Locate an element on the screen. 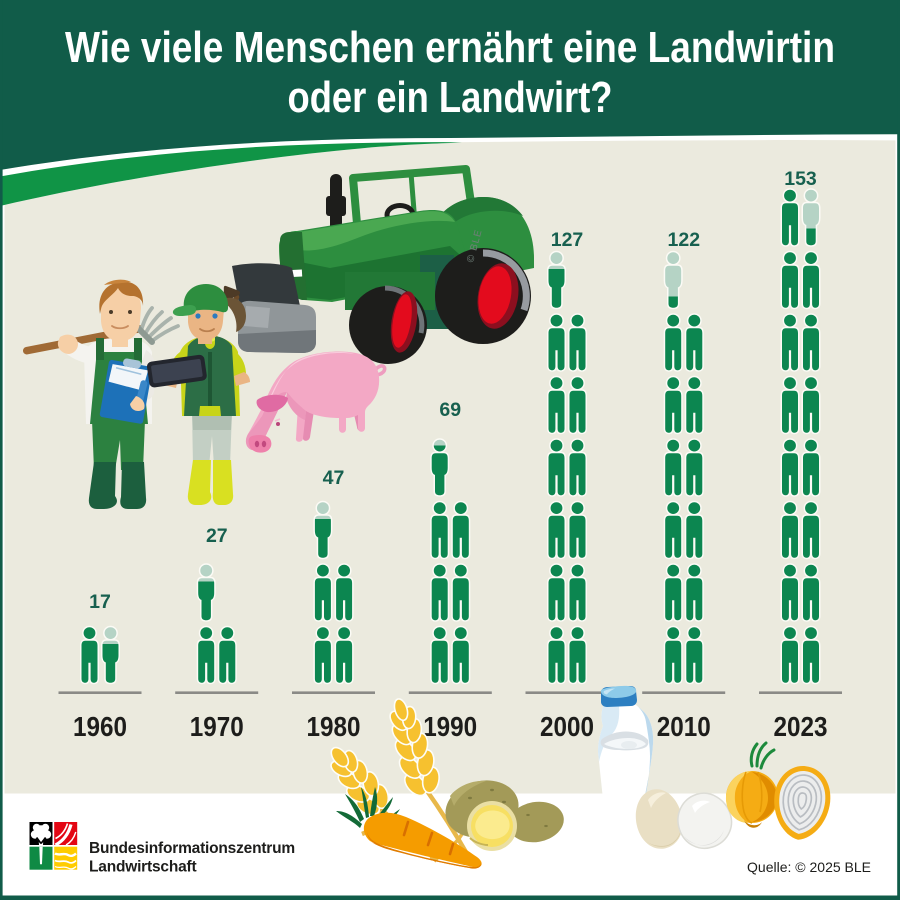 Image resolution: width=900 pixels, height=900 pixels. svg-text: 127 is located at coordinates (567, 240).